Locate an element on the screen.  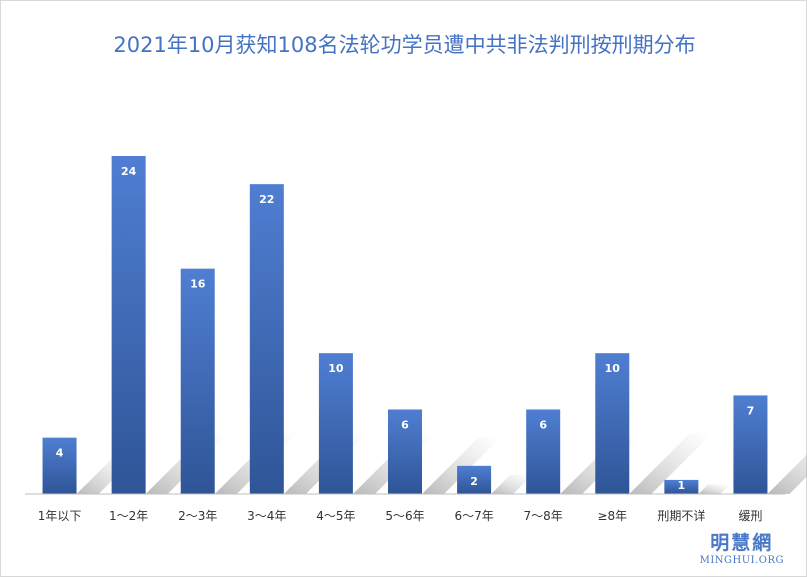
data-label-9: 1 is located at coordinates (682, 485).